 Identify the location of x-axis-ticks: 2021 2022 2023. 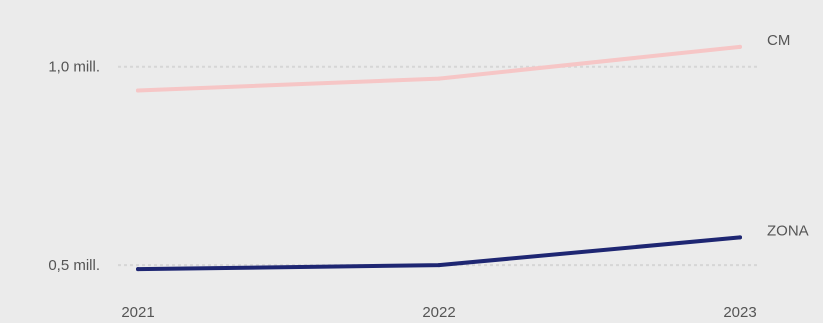
(438, 312).